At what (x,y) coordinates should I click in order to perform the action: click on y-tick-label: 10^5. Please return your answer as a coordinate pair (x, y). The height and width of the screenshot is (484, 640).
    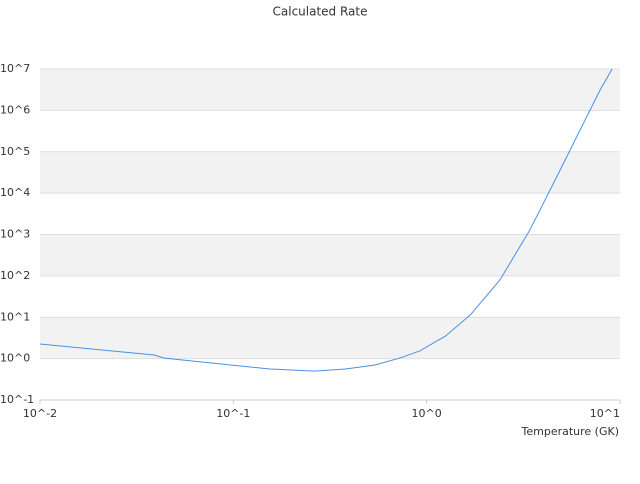
    Looking at the image, I should click on (15, 151).